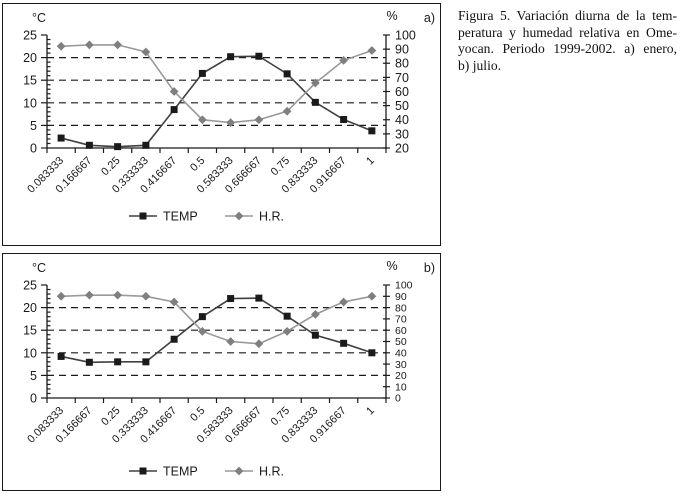  I want to click on gridlines, so click(216, 91).